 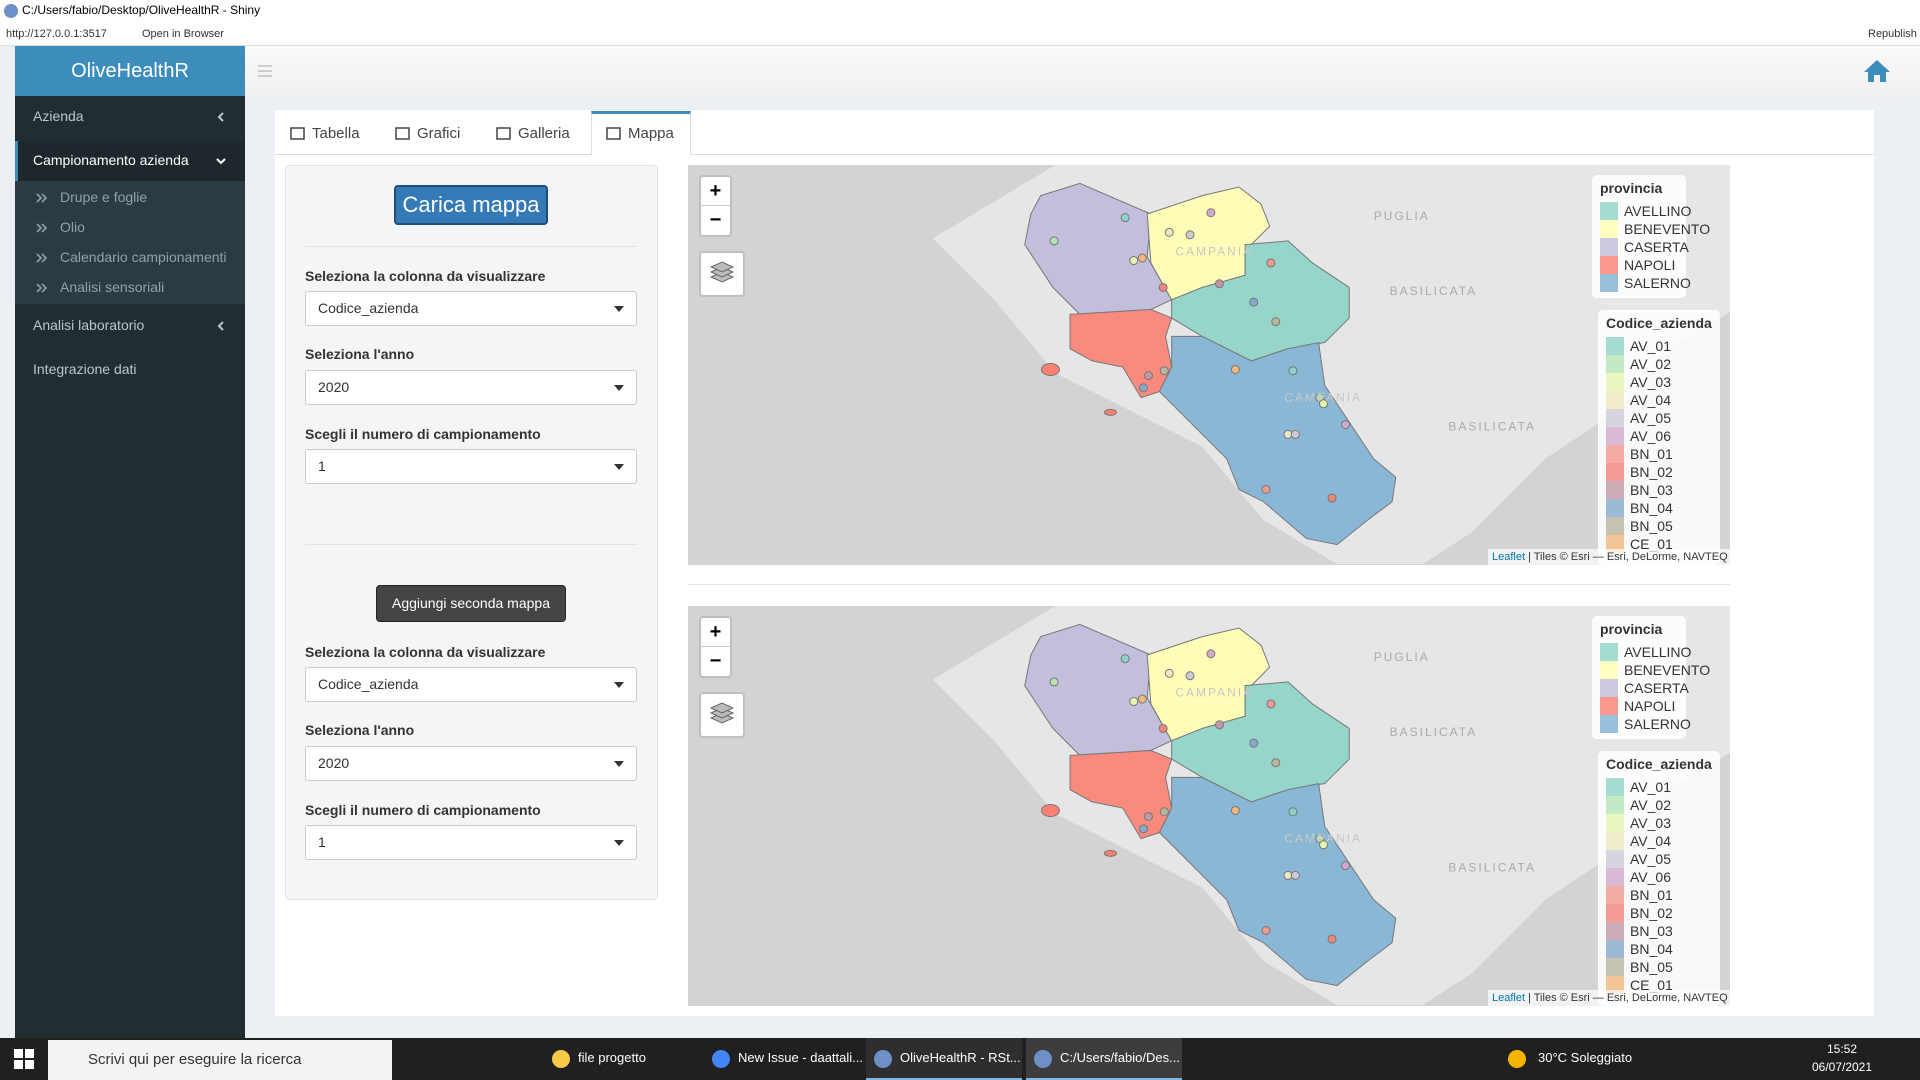 What do you see at coordinates (1842, 1067) in the screenshot?
I see `clock-date: 06/07/2021` at bounding box center [1842, 1067].